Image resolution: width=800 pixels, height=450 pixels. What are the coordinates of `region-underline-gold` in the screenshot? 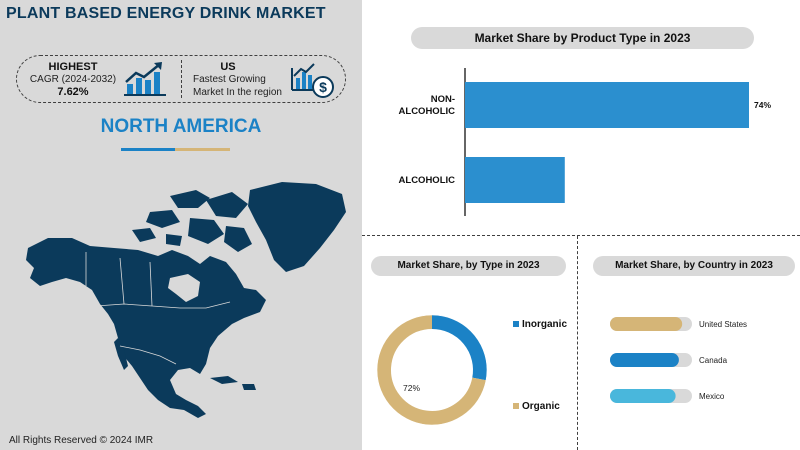 It's located at (202, 149).